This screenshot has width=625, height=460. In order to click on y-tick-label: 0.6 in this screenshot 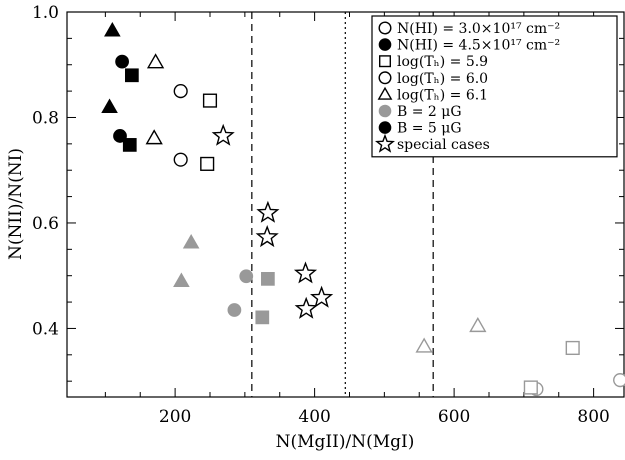, I will do `click(45, 224)`.